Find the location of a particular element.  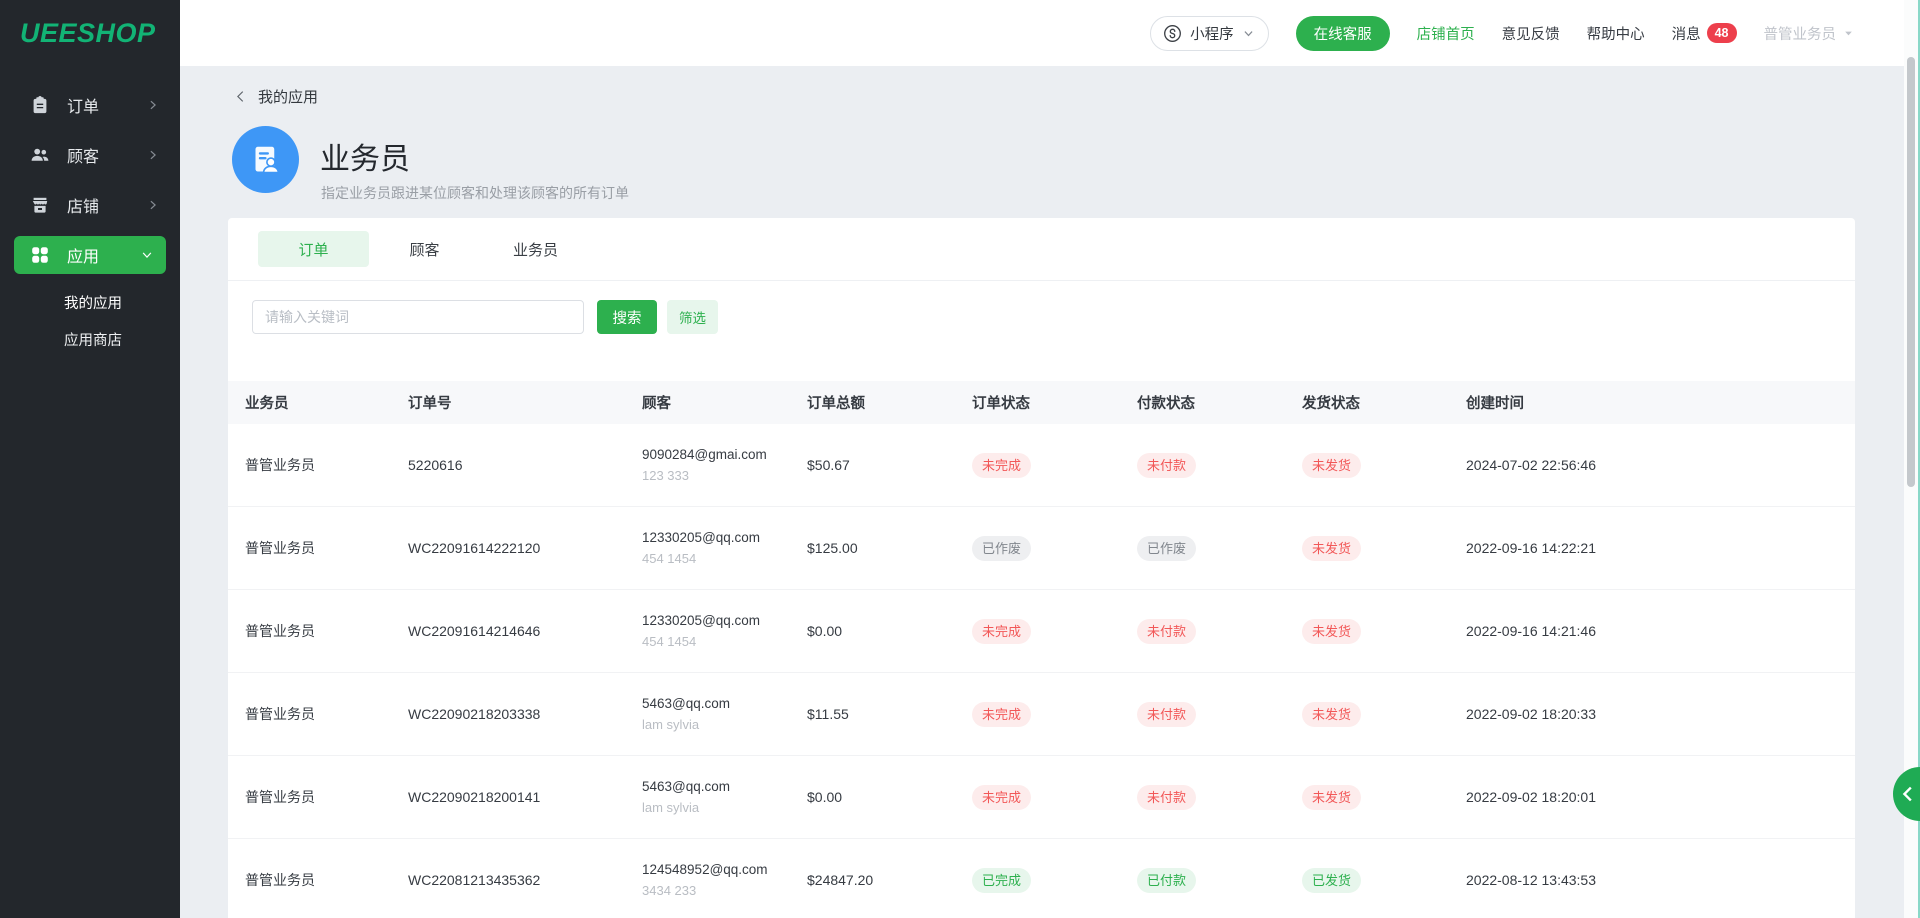

online-service-button: 在线客服 is located at coordinates (1342, 33).